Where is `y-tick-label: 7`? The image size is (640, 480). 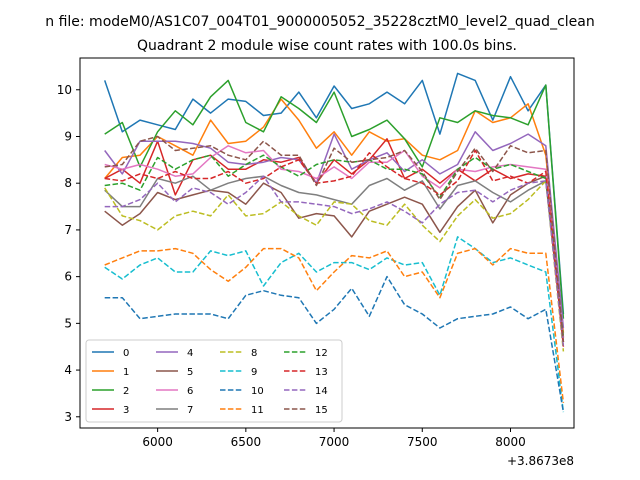
y-tick-label: 7 is located at coordinates (68, 230).